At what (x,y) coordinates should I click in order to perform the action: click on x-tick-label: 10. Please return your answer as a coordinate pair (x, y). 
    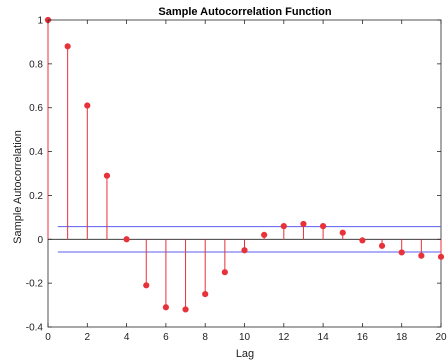
    Looking at the image, I should click on (245, 337).